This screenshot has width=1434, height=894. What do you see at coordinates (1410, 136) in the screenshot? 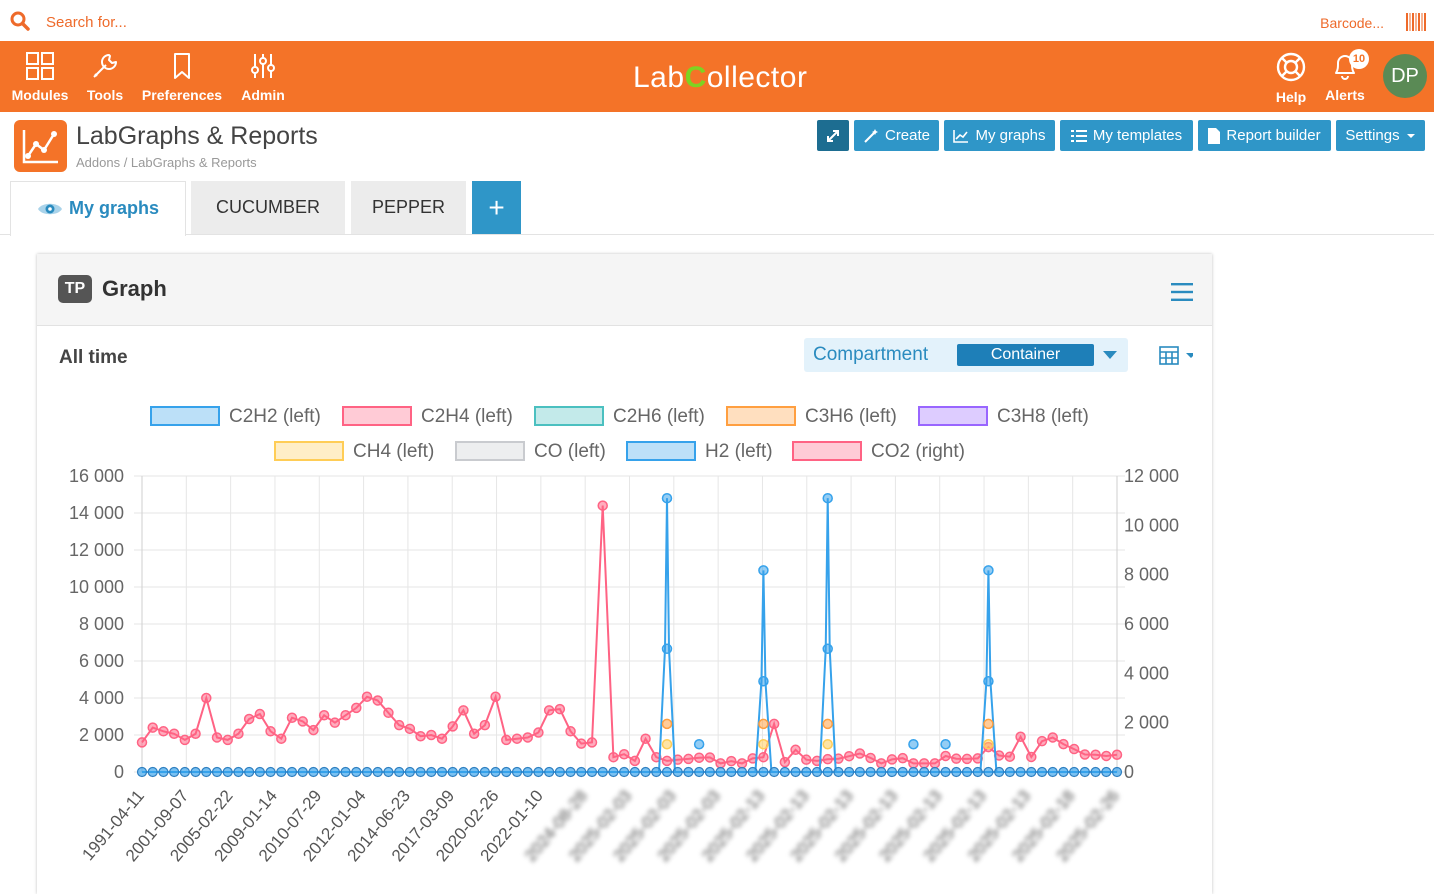
I see `caret-down-icon` at bounding box center [1410, 136].